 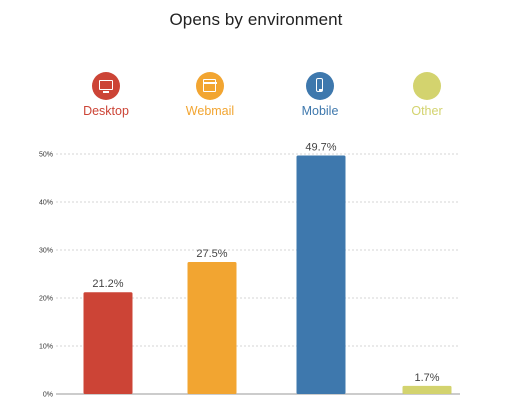 I want to click on blank-circle-icon, so click(x=427, y=86).